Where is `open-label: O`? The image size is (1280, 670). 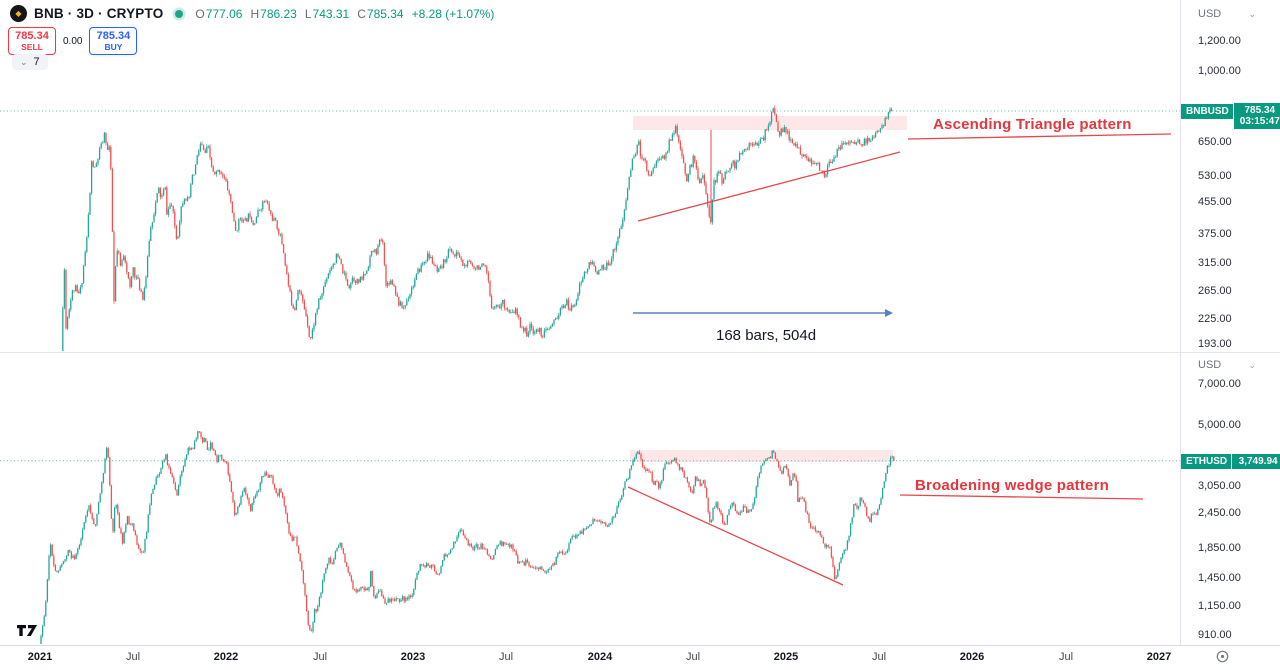
open-label: O is located at coordinates (200, 13).